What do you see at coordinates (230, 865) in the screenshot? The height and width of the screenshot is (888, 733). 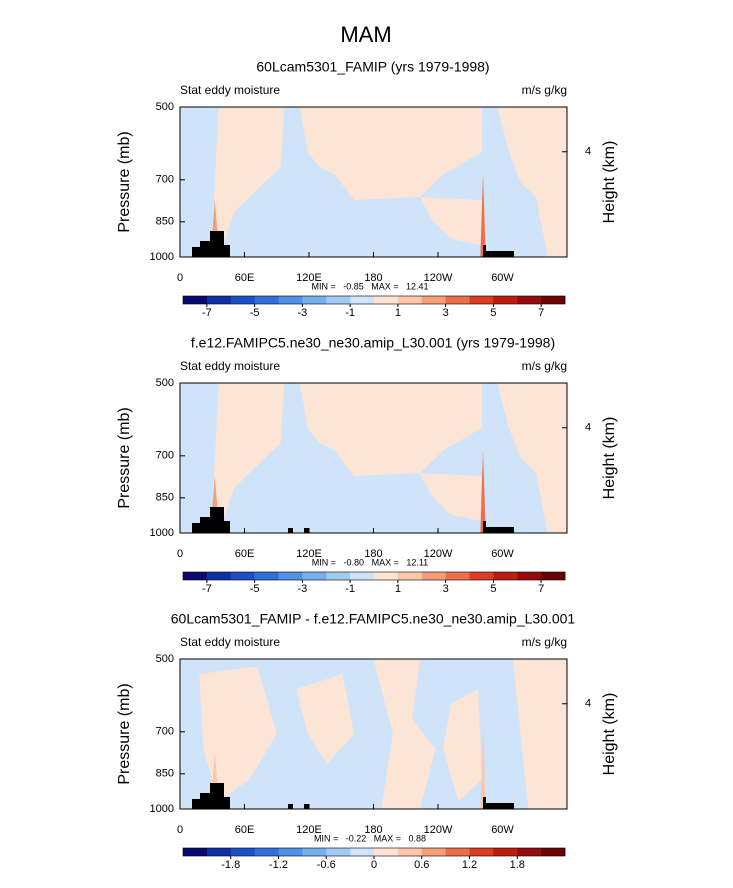 I see `colorbar-label: -1.8` at bounding box center [230, 865].